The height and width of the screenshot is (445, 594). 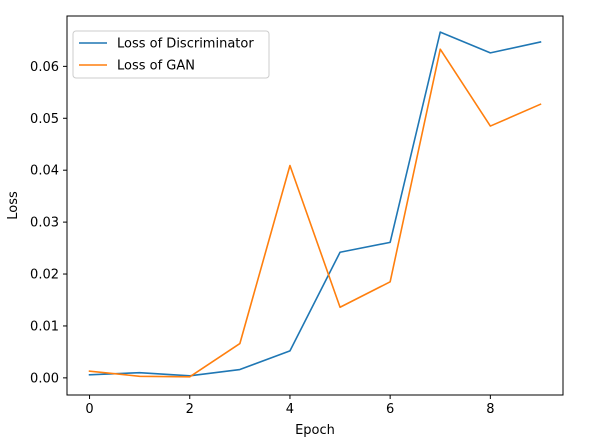 What do you see at coordinates (315, 430) in the screenshot?
I see `x-axis-label: Epoch` at bounding box center [315, 430].